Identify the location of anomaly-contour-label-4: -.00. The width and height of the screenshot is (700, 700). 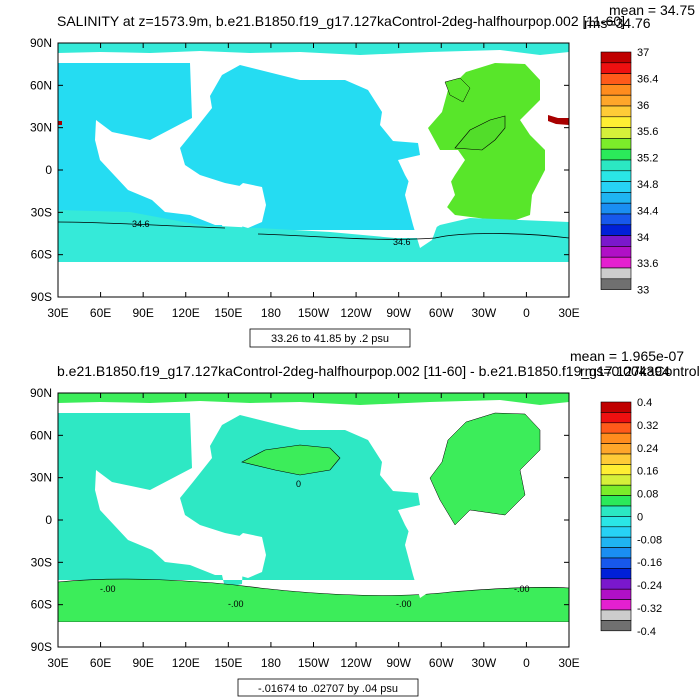
(404, 604).